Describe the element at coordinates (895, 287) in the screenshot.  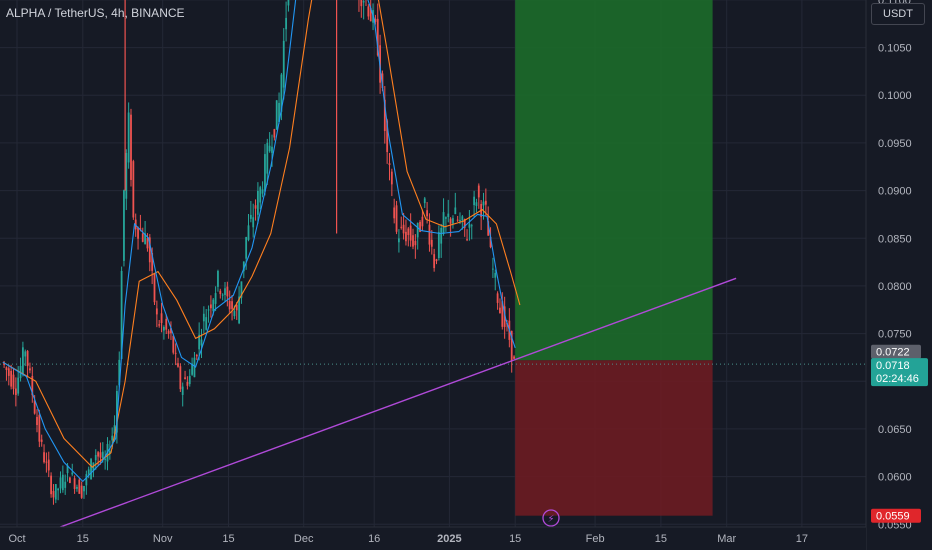
I see `price-tick-label: 0.0800` at that location.